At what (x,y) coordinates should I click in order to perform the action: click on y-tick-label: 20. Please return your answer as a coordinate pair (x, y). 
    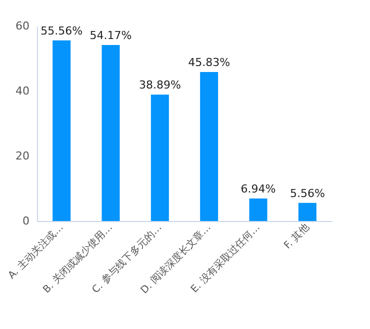
    Looking at the image, I should click on (23, 156).